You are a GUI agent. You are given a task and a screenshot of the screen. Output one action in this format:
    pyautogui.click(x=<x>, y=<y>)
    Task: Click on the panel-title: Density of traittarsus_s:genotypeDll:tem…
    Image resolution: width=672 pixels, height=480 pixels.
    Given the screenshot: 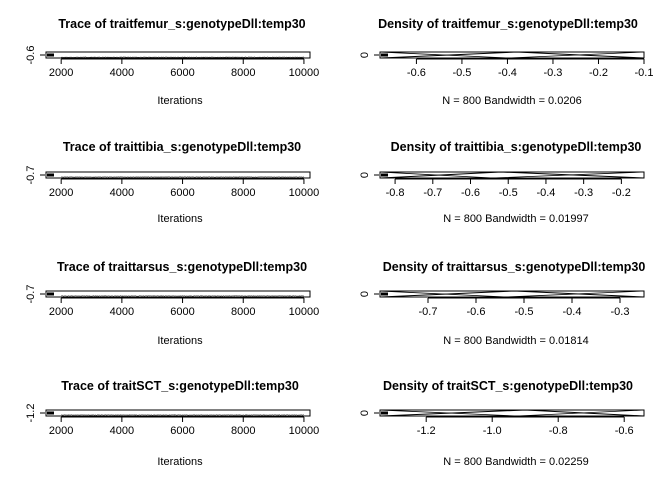 What is the action you would take?
    pyautogui.click(x=514, y=267)
    